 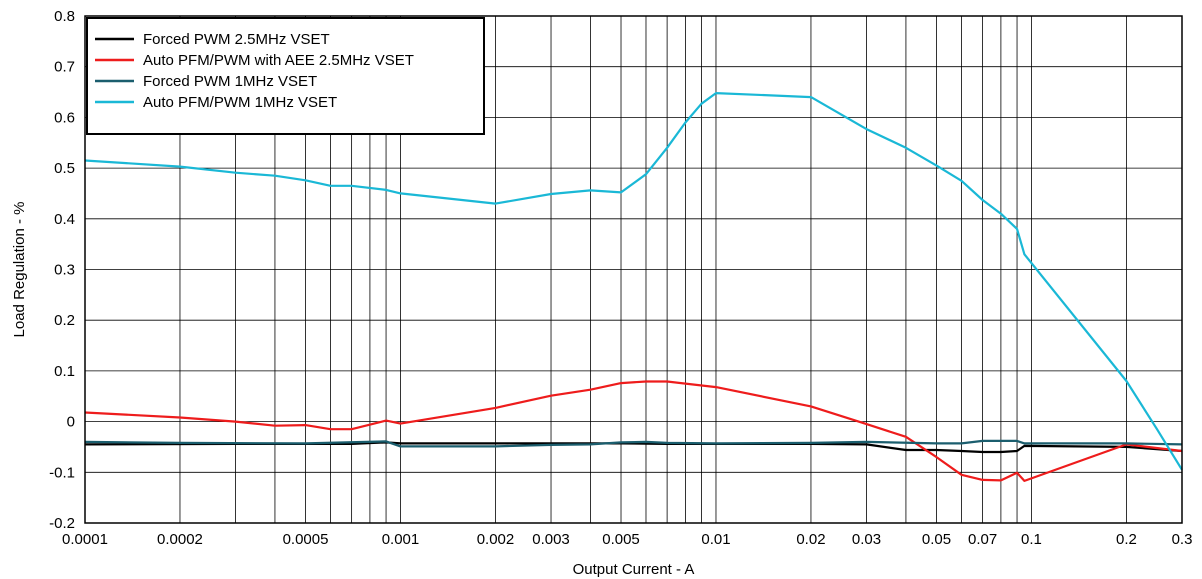 What do you see at coordinates (1182, 539) in the screenshot?
I see `x-tick-label: 0.3` at bounding box center [1182, 539].